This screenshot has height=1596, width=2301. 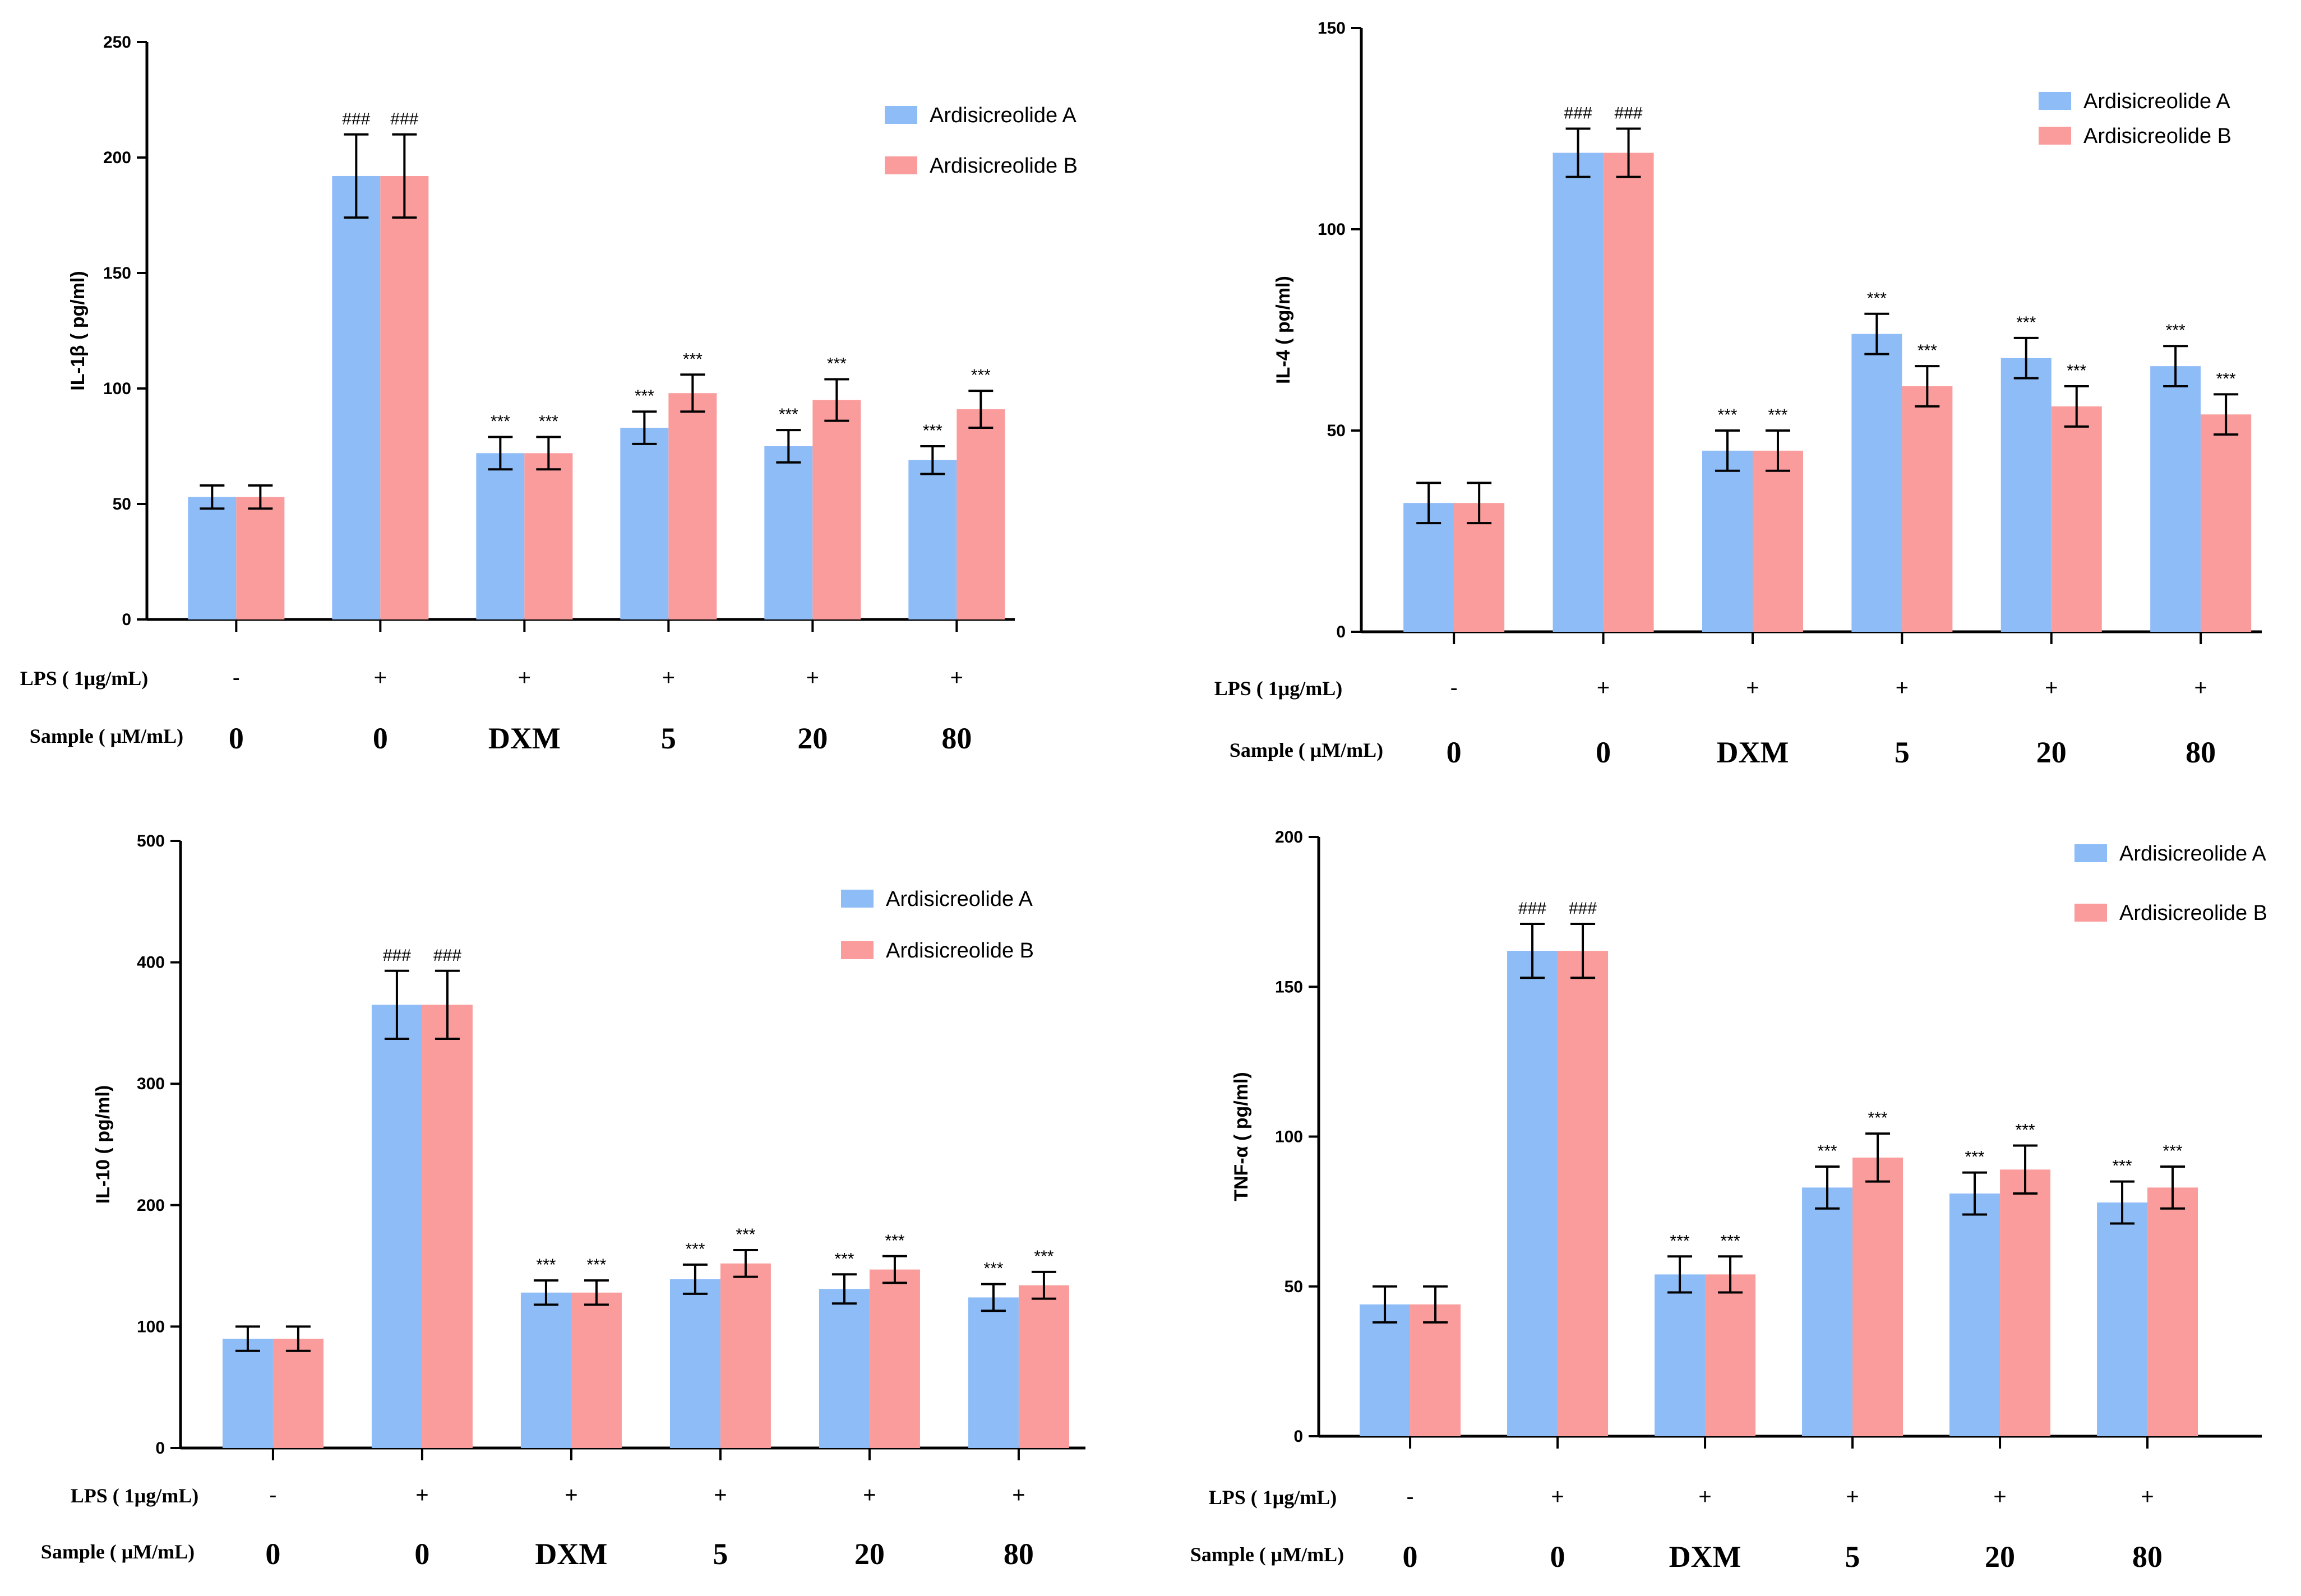 I want to click on y-axis-label: IL-10 ( pg/ml), so click(x=103, y=1144).